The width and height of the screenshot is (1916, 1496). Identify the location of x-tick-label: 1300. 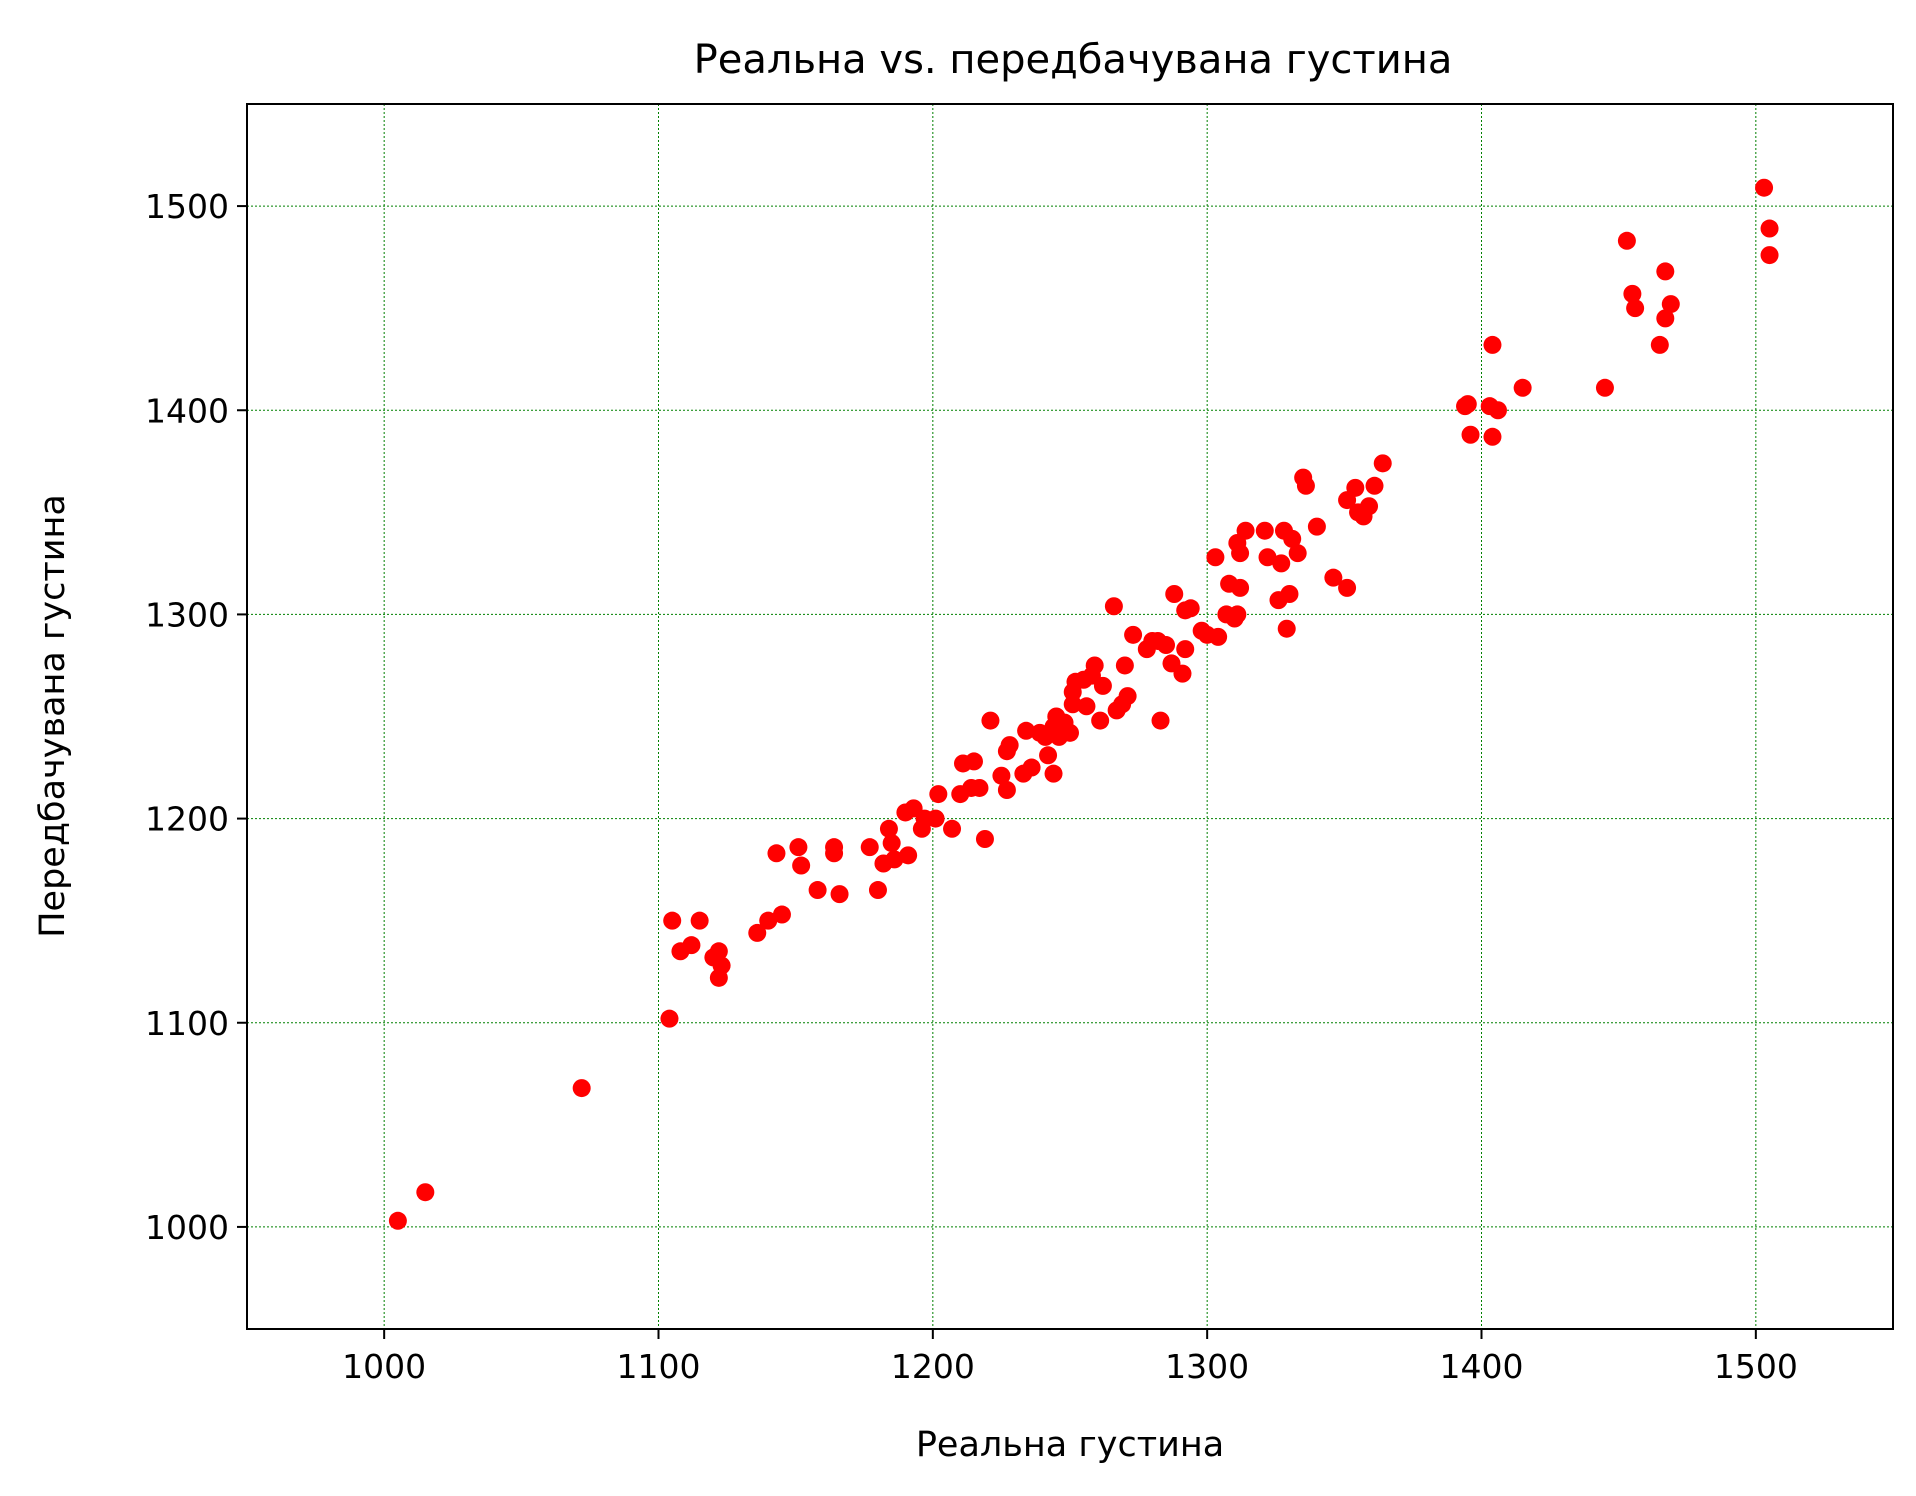
(1207, 1366).